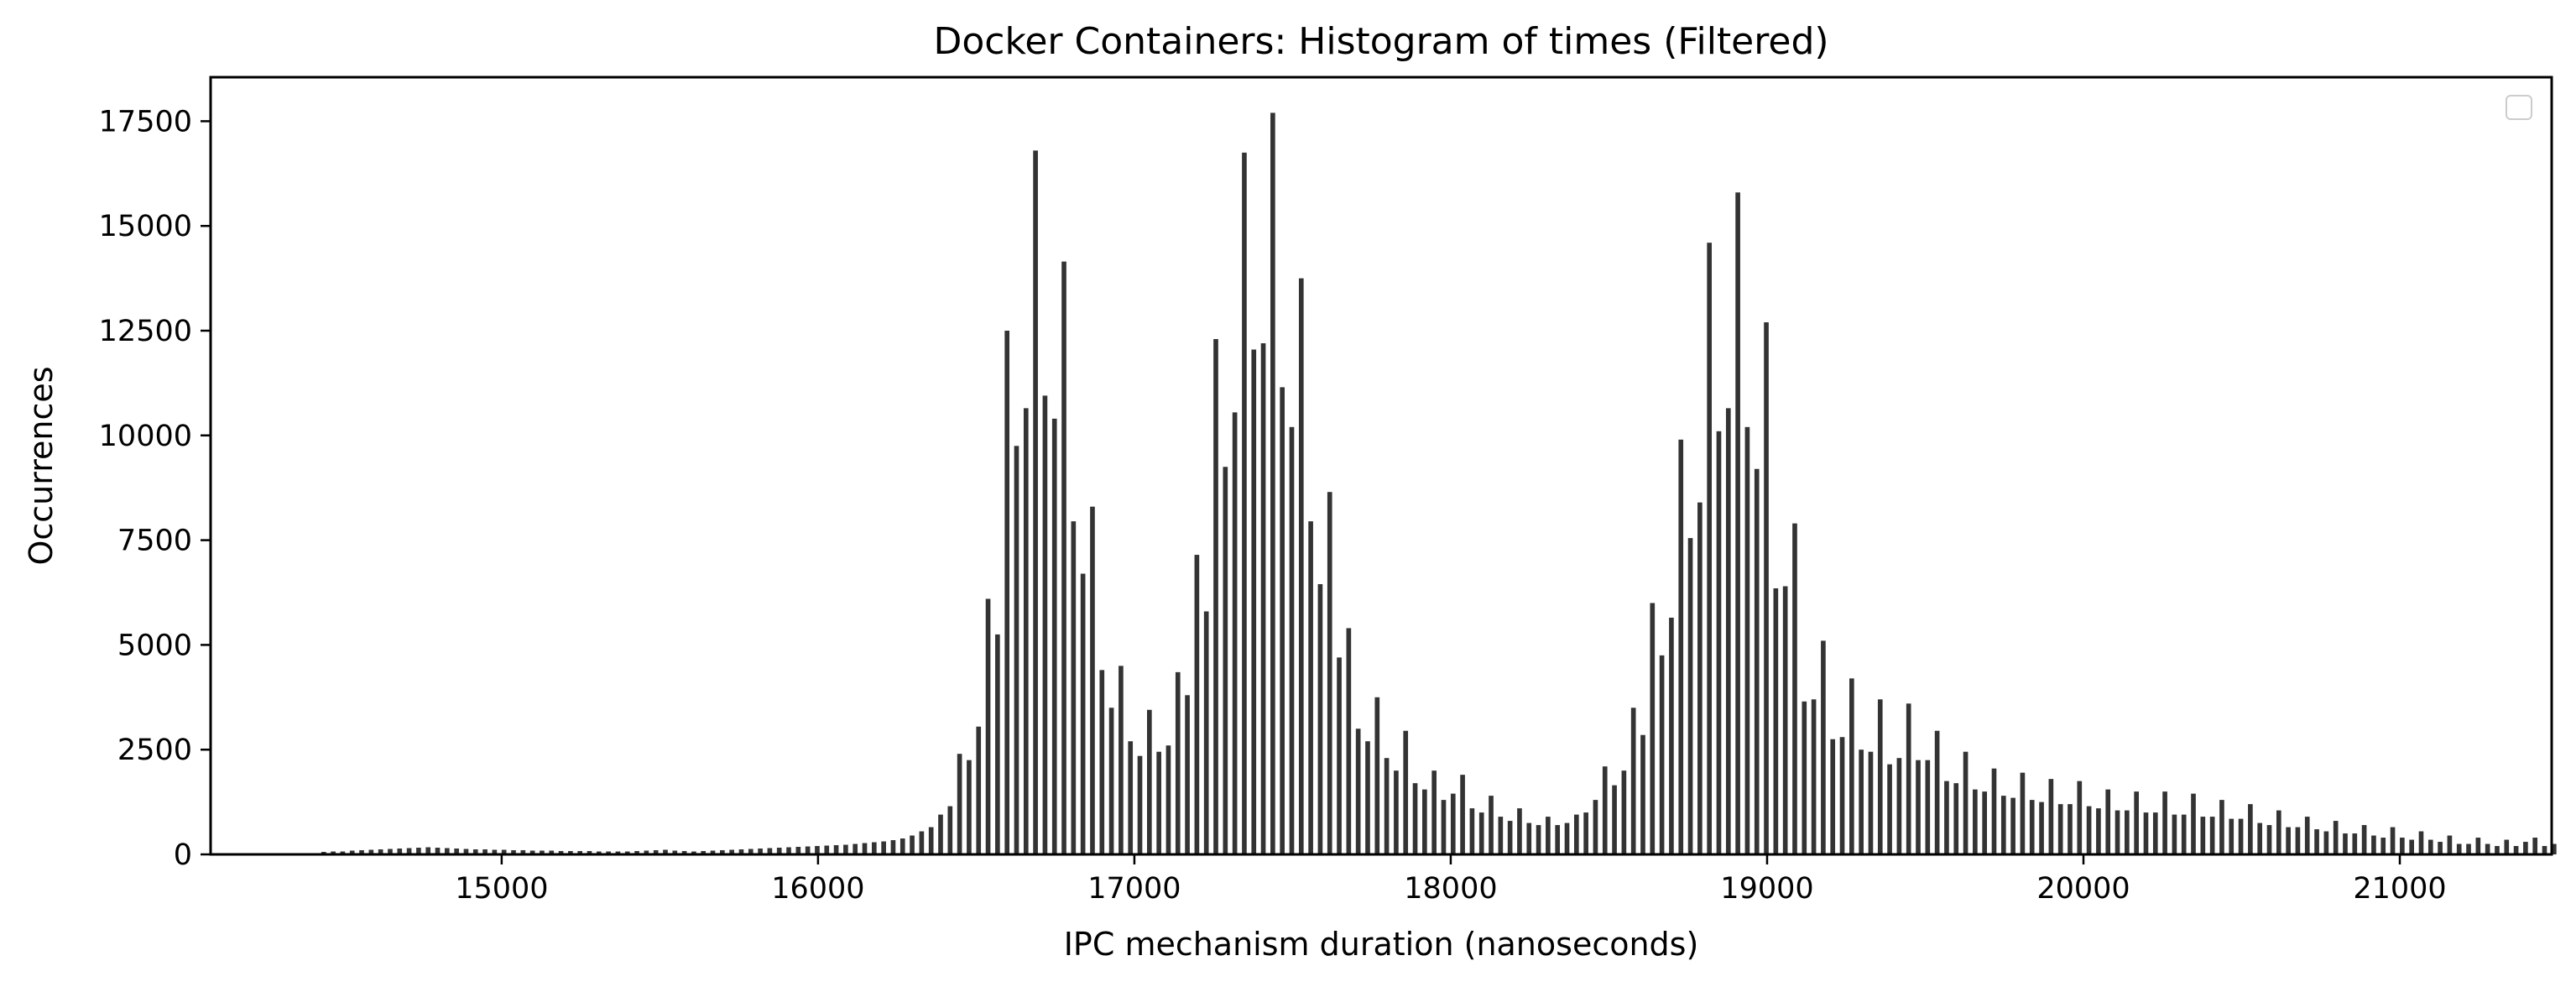 The width and height of the screenshot is (2576, 987). Describe the element at coordinates (145, 121) in the screenshot. I see `y-tick-label: 17500` at that location.